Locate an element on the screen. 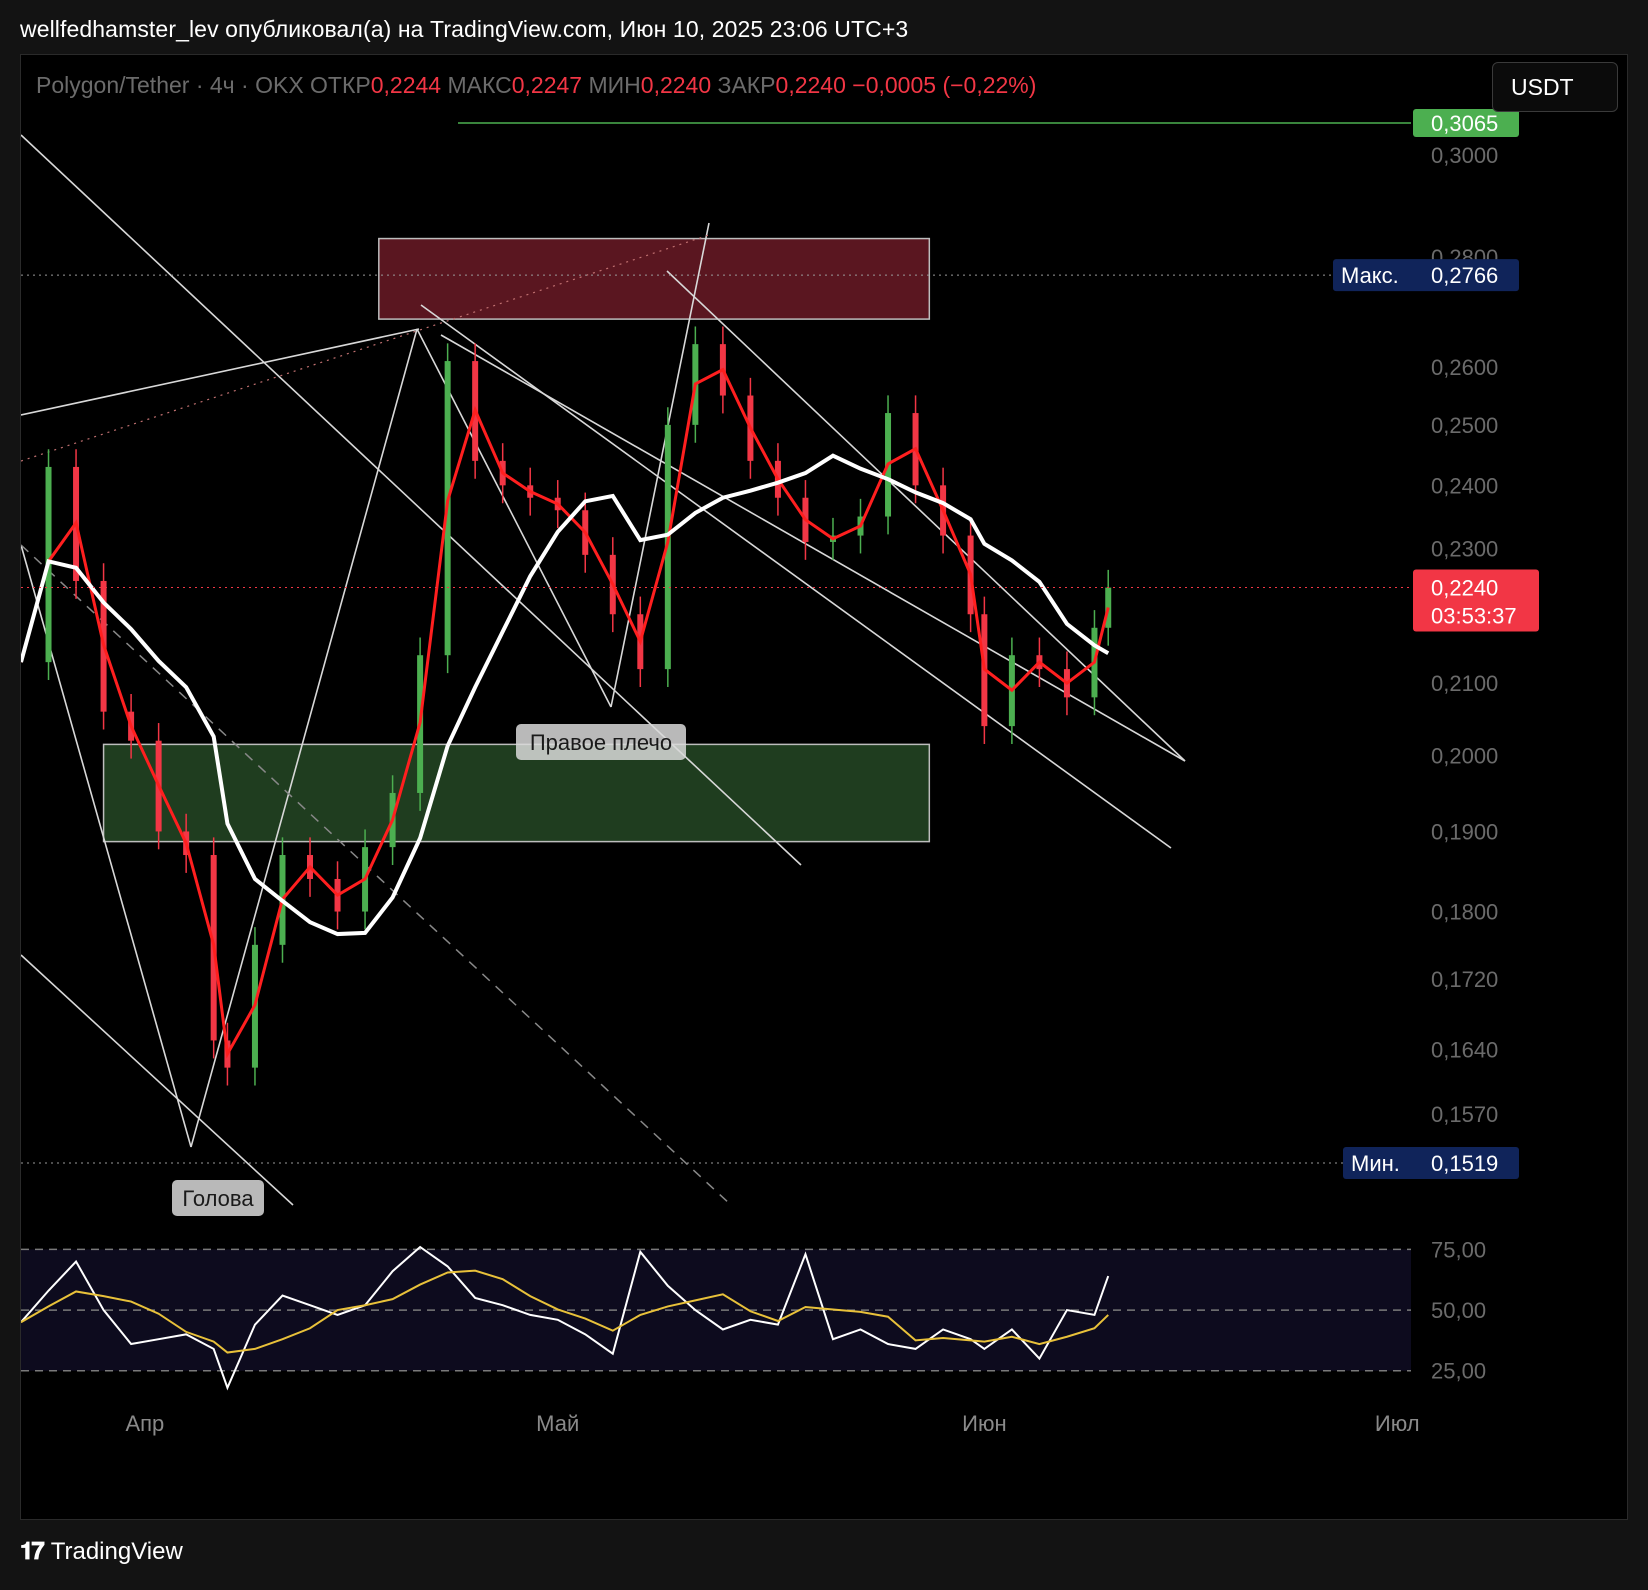 The width and height of the screenshot is (1648, 1590). rsi-tick-label: 25,00 is located at coordinates (1458, 1371).